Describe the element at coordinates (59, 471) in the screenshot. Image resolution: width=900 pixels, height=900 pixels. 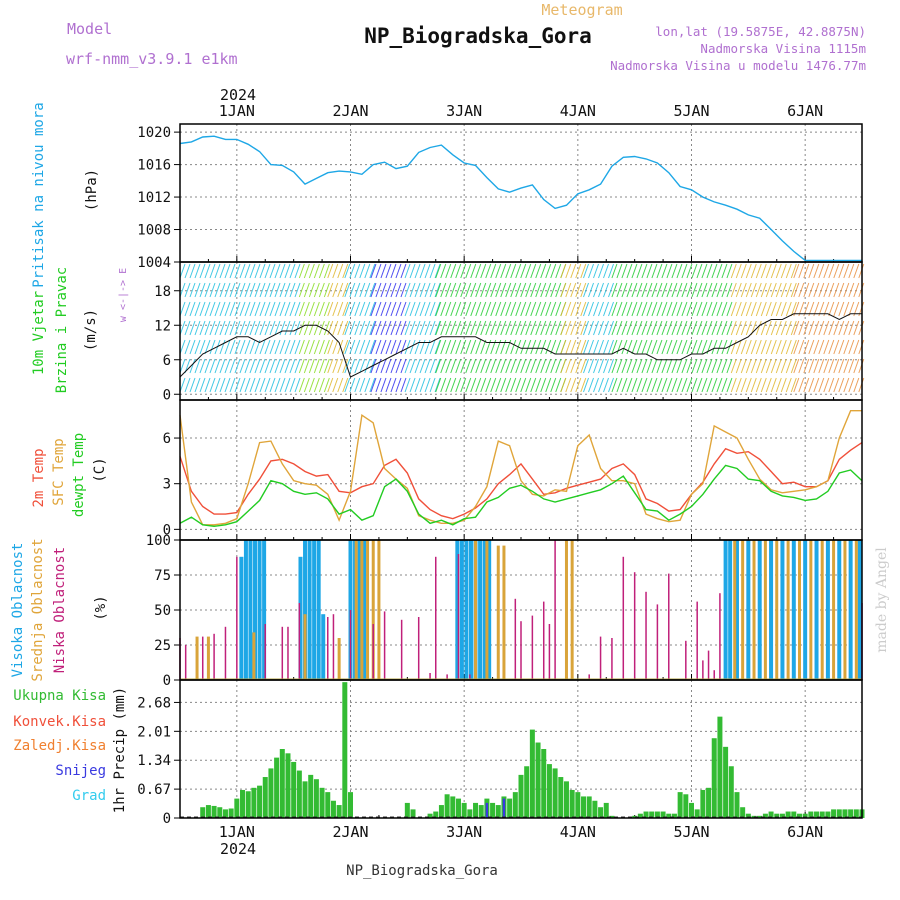
I see `sfc-temp-ylabel: SFC Temp` at that location.